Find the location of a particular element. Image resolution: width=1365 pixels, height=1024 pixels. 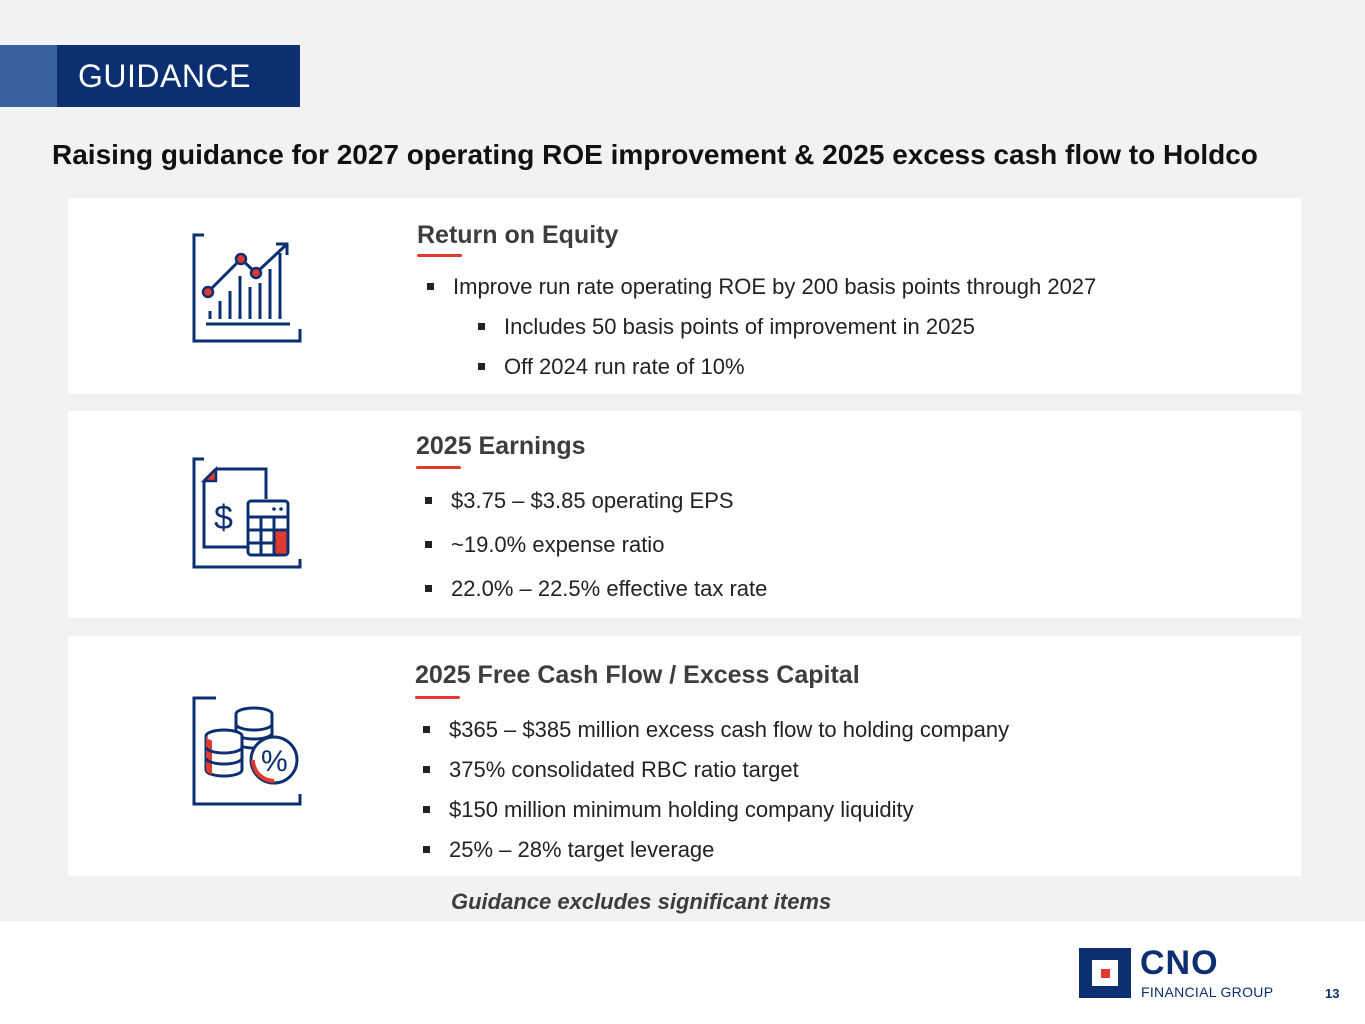

section-tab: GUIDANCE is located at coordinates (178, 76).